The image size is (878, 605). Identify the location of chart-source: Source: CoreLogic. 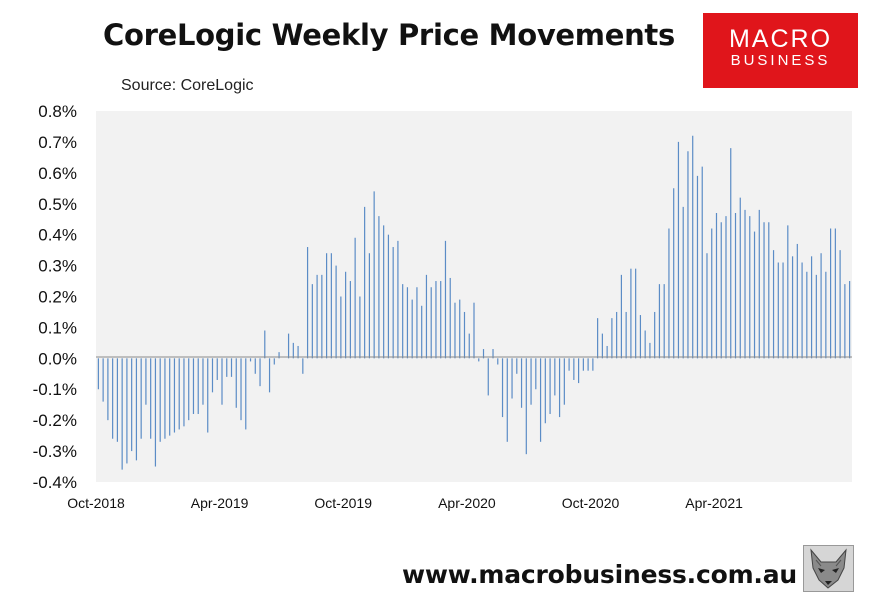
(187, 85).